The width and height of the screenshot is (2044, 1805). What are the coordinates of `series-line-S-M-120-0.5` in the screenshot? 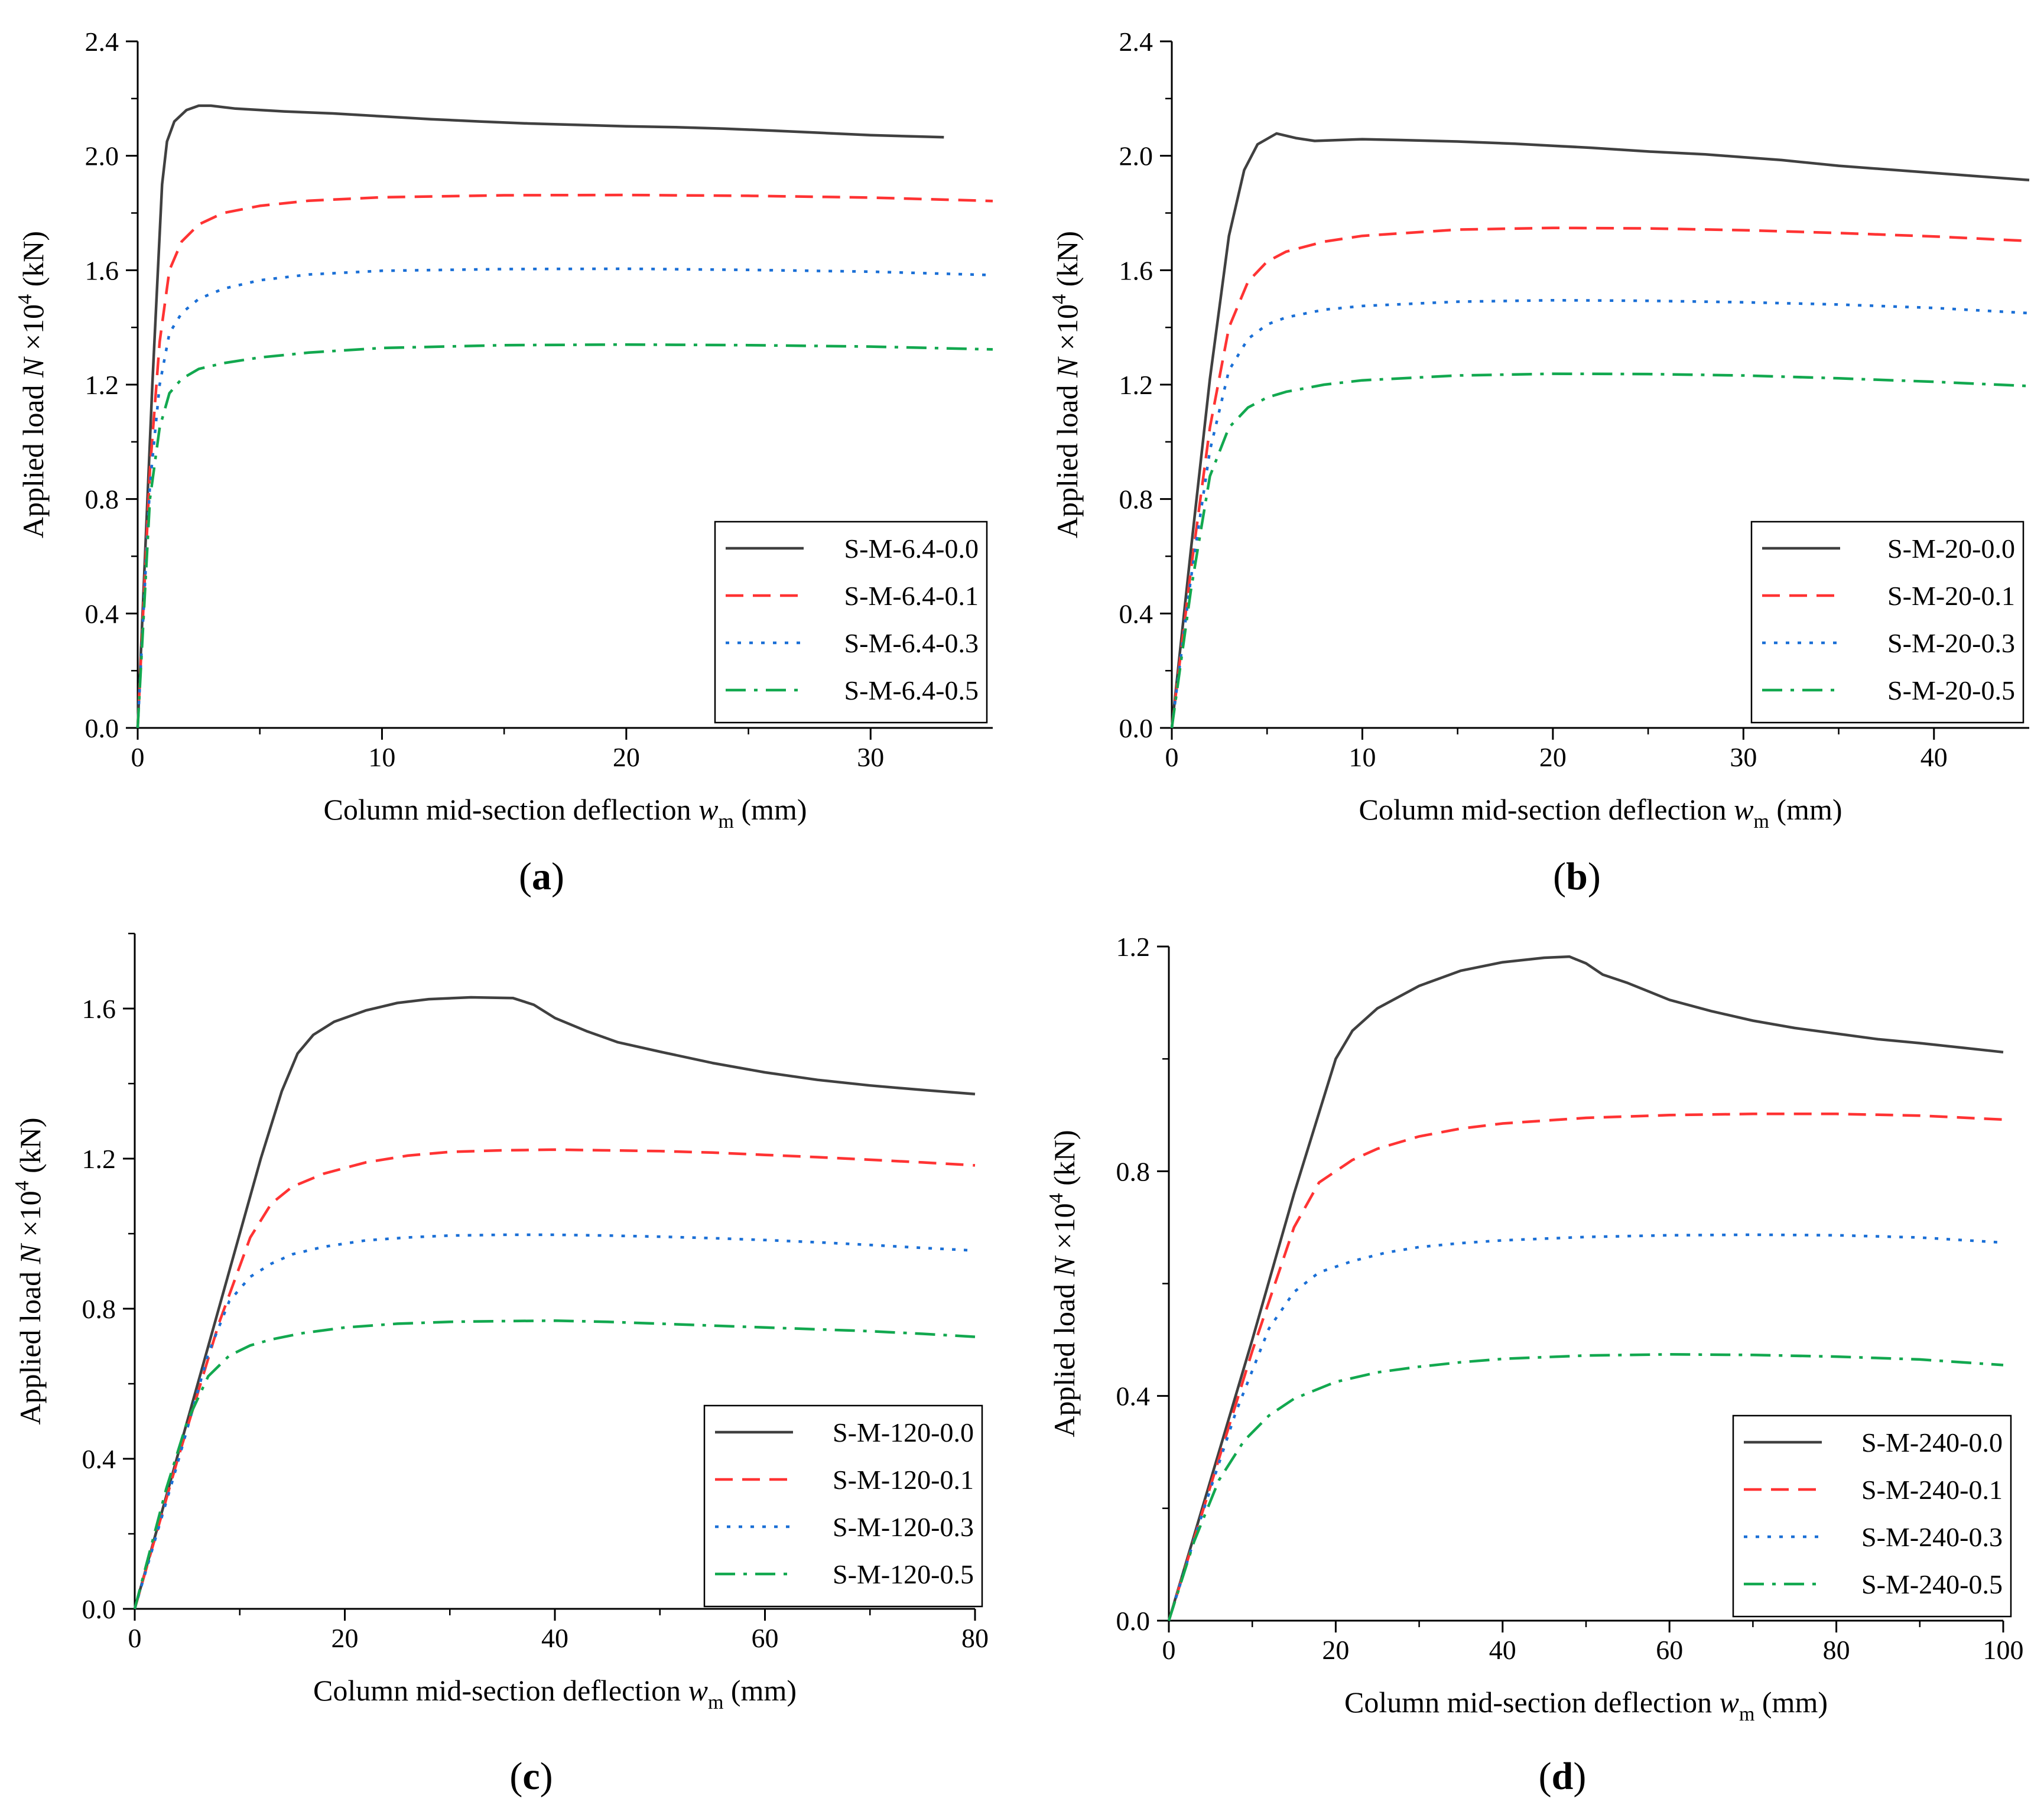 It's located at (554, 1464).